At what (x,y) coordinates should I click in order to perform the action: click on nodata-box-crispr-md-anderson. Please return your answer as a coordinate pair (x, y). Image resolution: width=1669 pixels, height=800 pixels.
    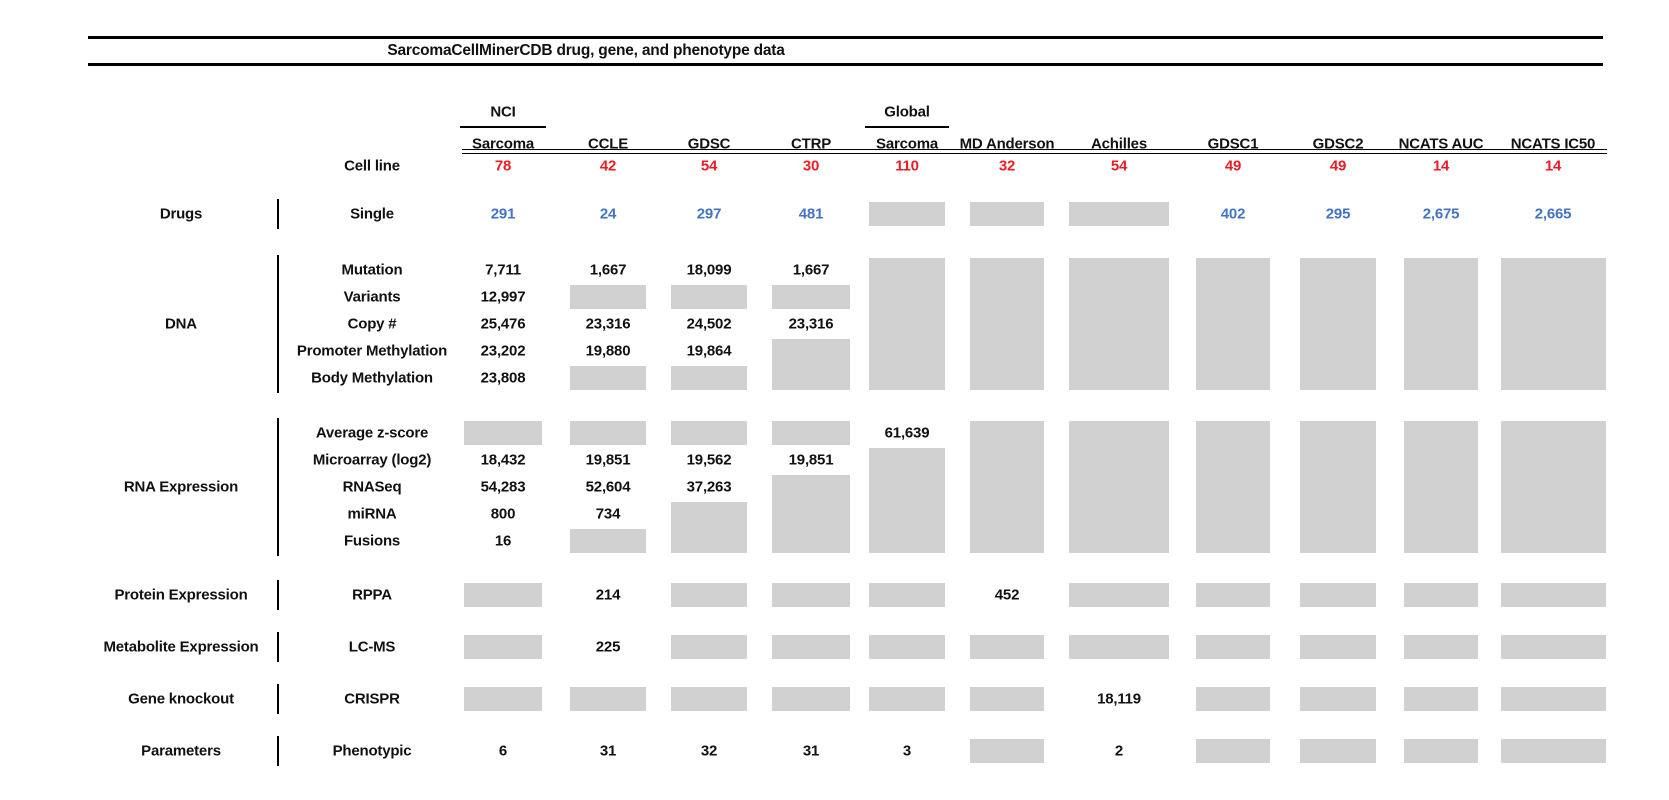
    Looking at the image, I should click on (1007, 699).